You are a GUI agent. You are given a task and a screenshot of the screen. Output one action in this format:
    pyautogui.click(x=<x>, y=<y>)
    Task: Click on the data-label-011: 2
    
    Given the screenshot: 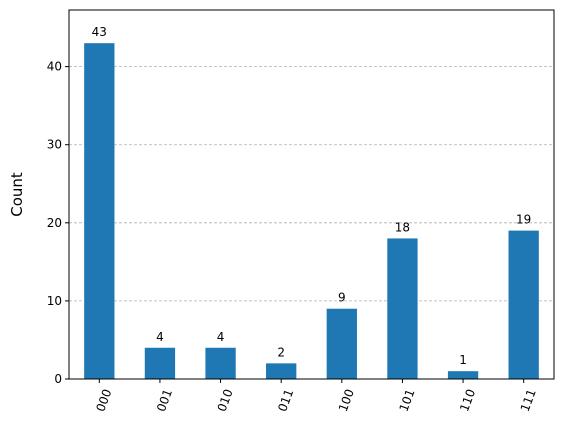 What is the action you would take?
    pyautogui.click(x=281, y=352)
    